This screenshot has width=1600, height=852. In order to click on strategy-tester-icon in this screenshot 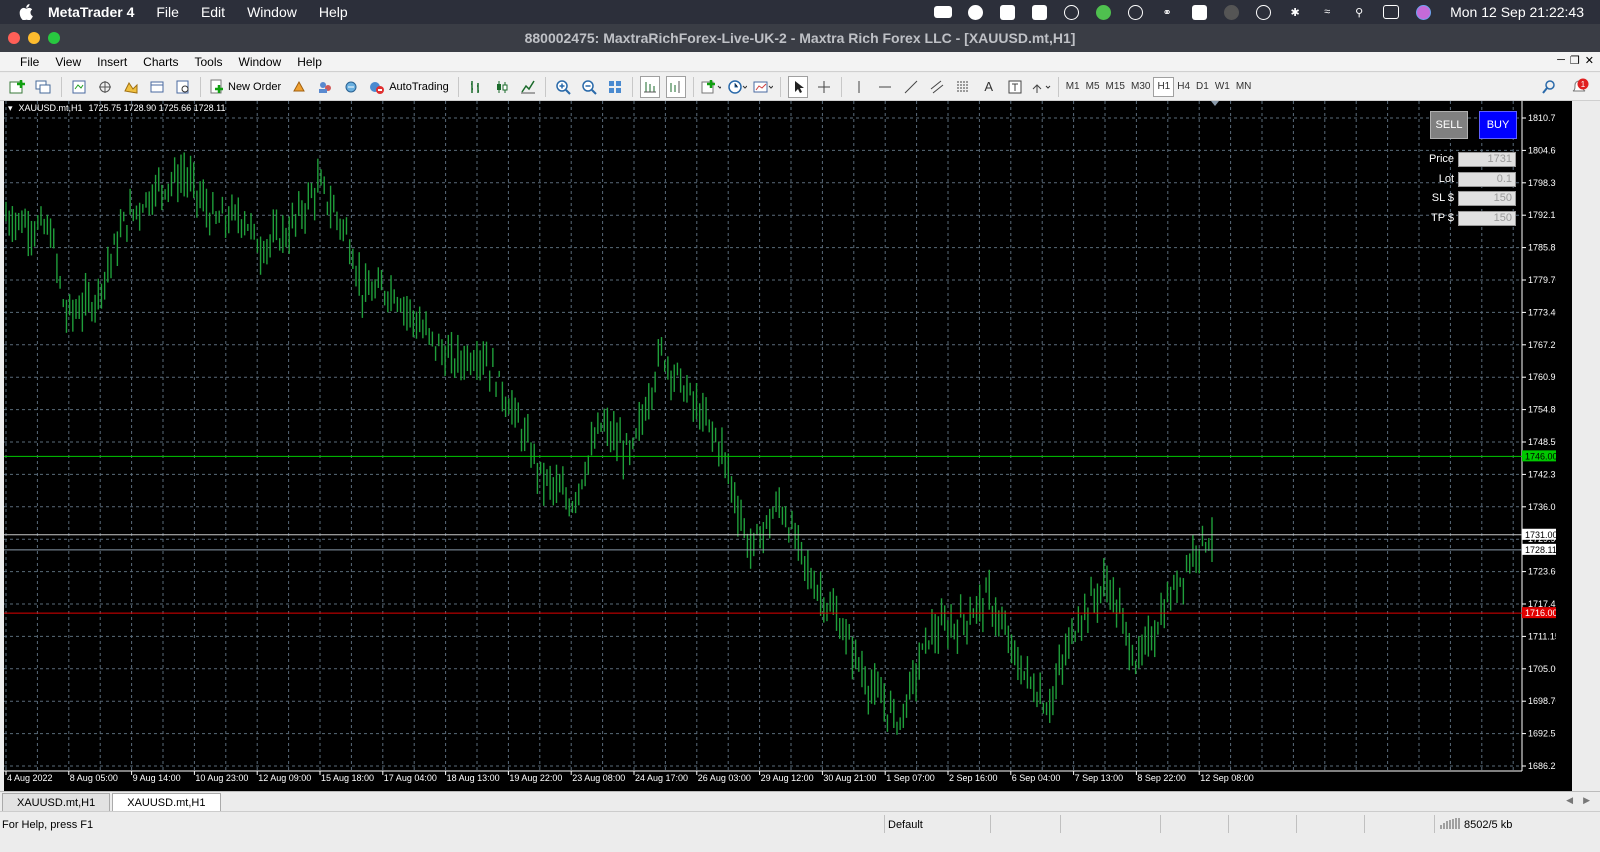, I will do `click(183, 87)`.